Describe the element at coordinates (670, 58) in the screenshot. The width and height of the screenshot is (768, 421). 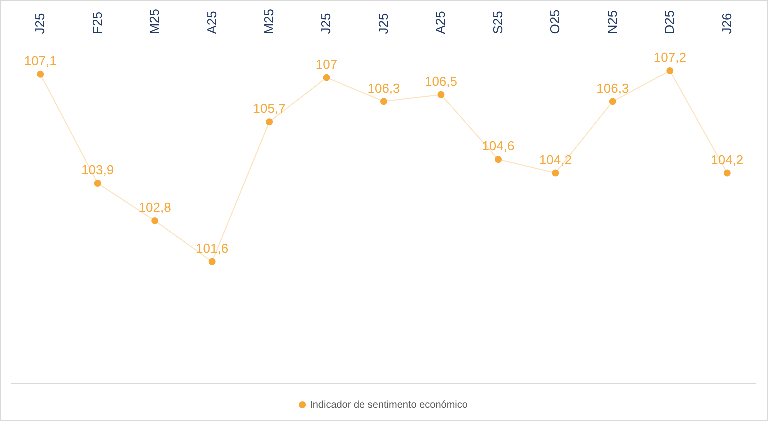
I see `data-label: 107,2` at that location.